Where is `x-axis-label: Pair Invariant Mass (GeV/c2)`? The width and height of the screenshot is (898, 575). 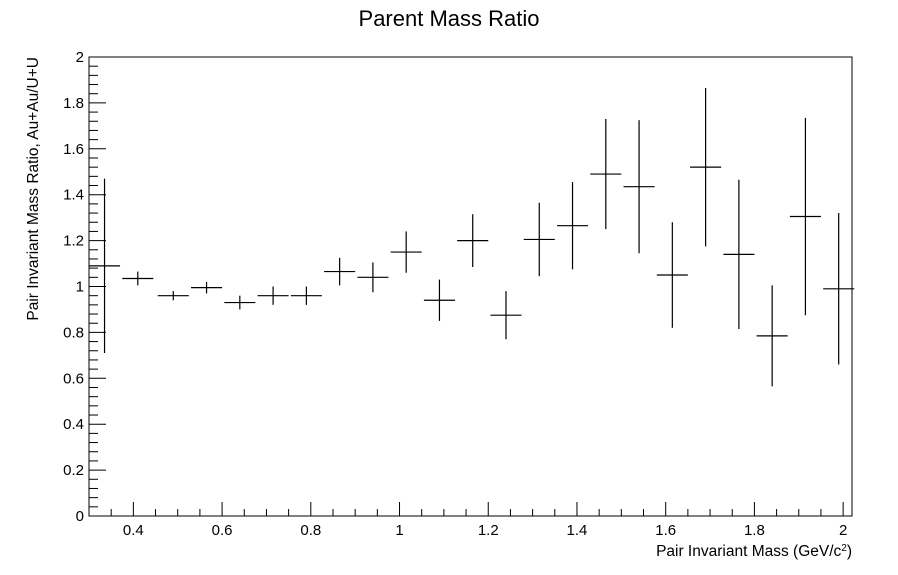
x-axis-label: Pair Invariant Mass (GeV/c2) is located at coordinates (754, 552).